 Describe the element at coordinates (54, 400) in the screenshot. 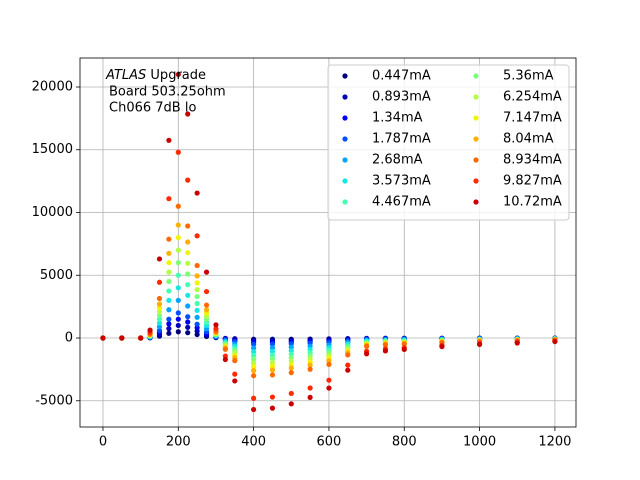

I see `y-tick-label: -5000` at that location.